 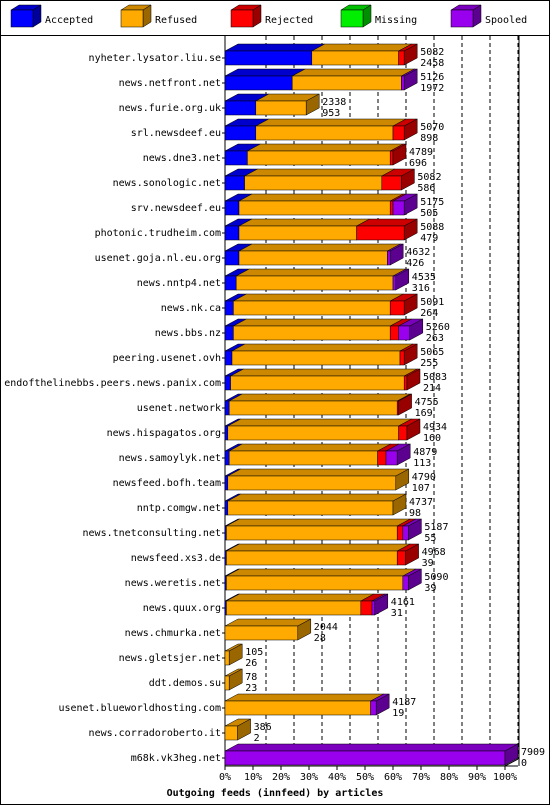 What do you see at coordinates (421, 288) in the screenshot?
I see `count-label: 316` at bounding box center [421, 288].